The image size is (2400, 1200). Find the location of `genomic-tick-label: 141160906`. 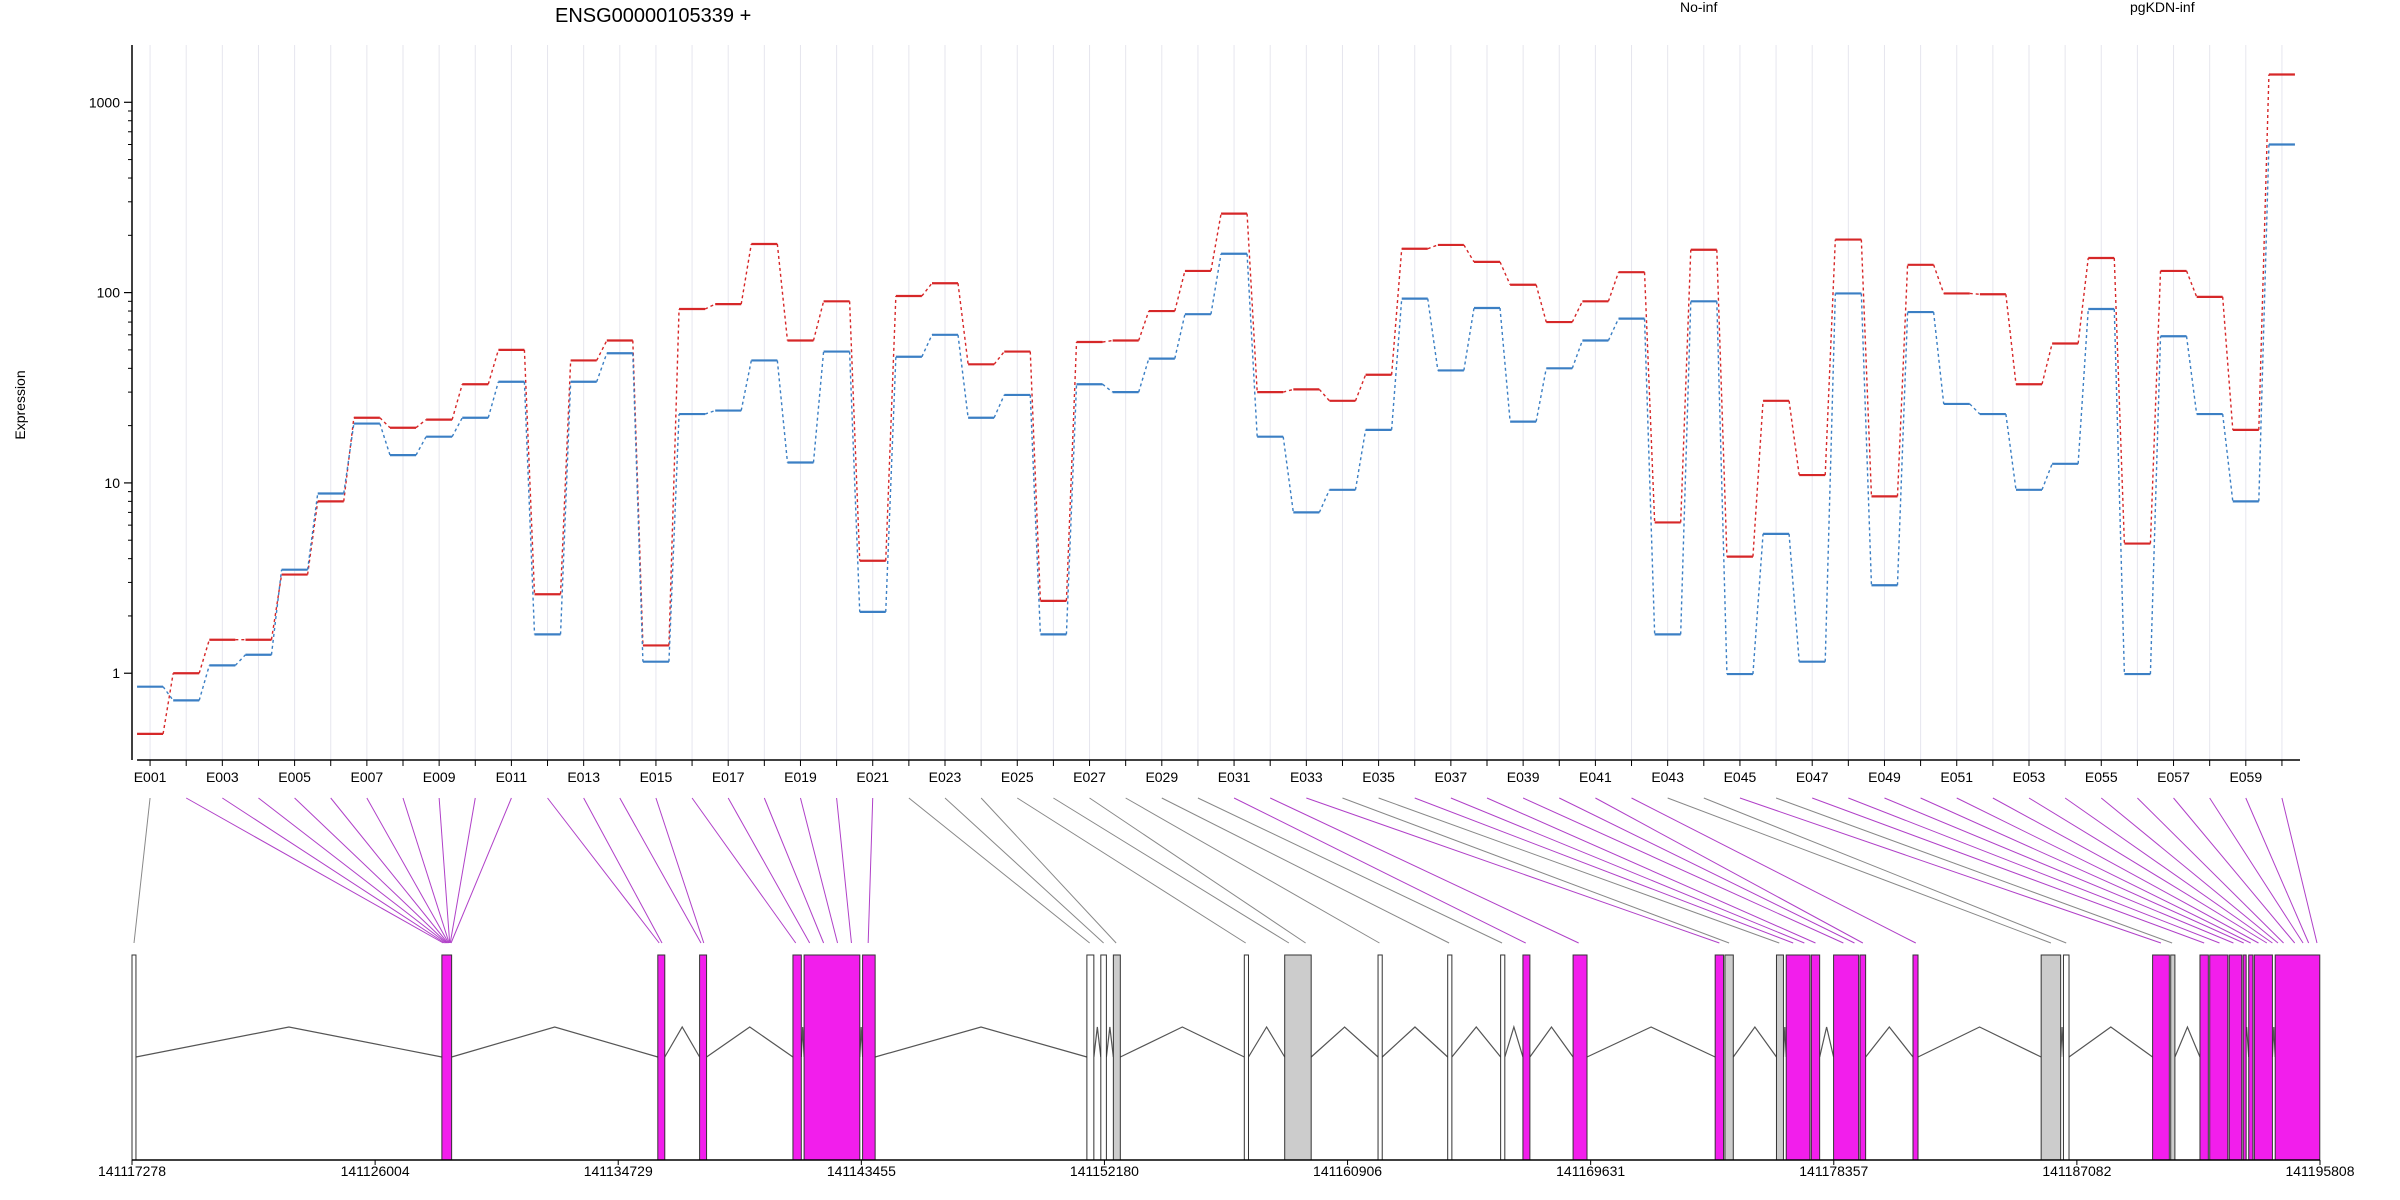

genomic-tick-label: 141160906 is located at coordinates (1347, 1171).